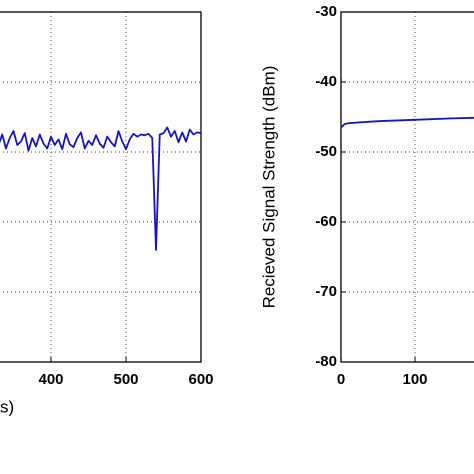 This screenshot has width=474, height=474. I want to click on y-tick-label: -40, so click(326, 81).